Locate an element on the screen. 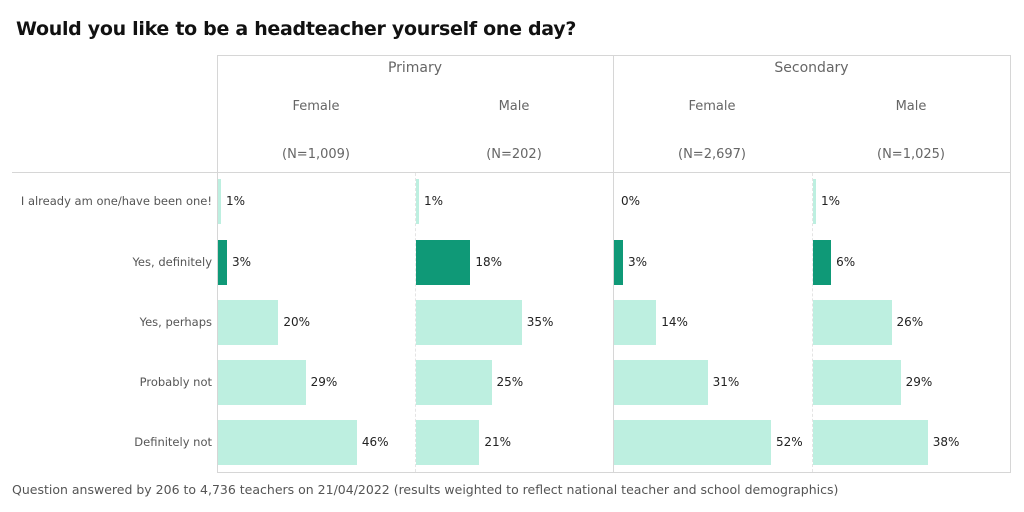 Image resolution: width=1024 pixels, height=512 pixels. secondary-divider is located at coordinates (613, 264).